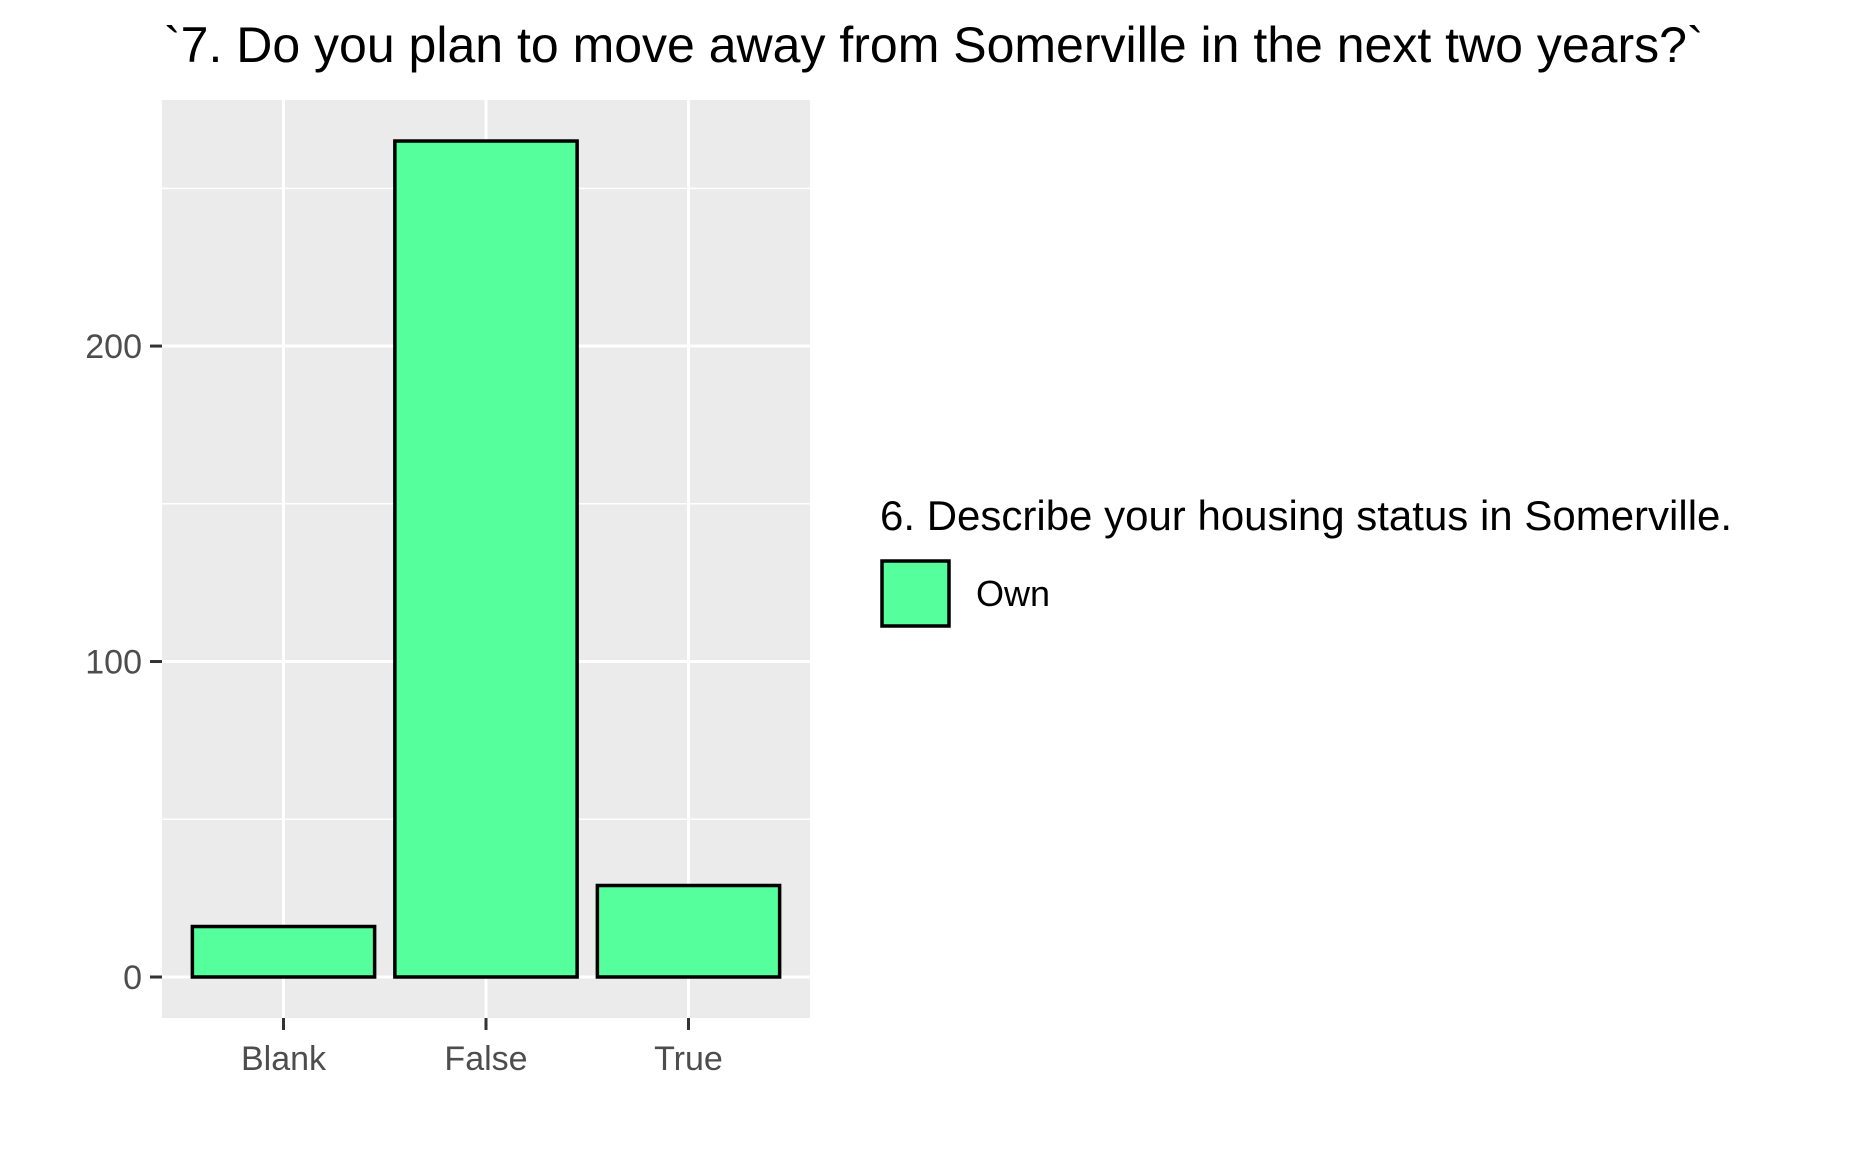 The height and width of the screenshot is (1150, 1862). I want to click on bar-blank, so click(283, 951).